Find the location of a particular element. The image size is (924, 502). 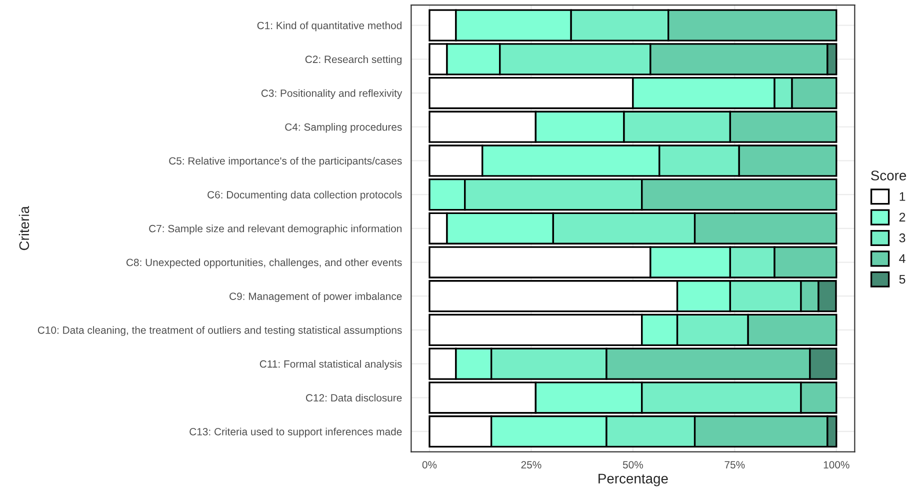

x-tick-label: 75% is located at coordinates (734, 464).